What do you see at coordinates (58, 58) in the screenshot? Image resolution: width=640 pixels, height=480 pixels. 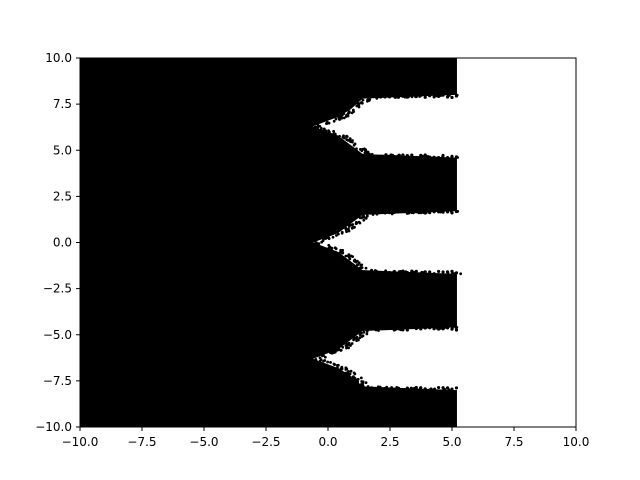 I see `y-tick-label: 10.0` at bounding box center [58, 58].